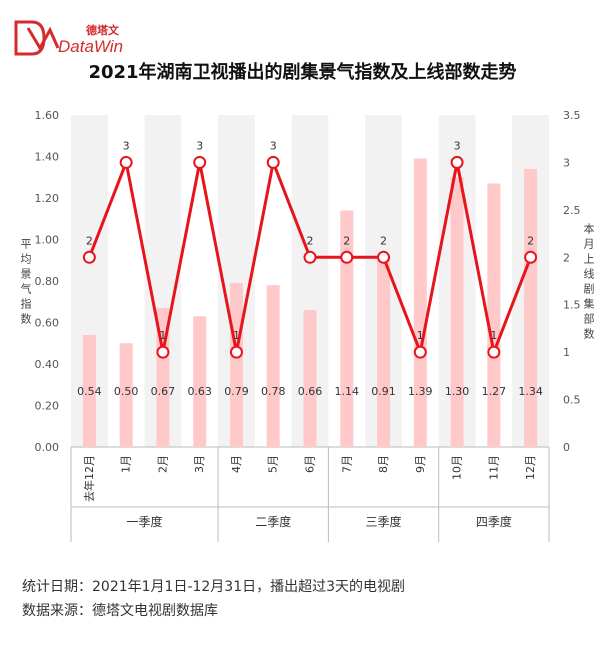 The height and width of the screenshot is (671, 605). What do you see at coordinates (120, 611) in the screenshot?
I see `footnote-source: 数据来源：德塔文电视剧数据库` at bounding box center [120, 611].